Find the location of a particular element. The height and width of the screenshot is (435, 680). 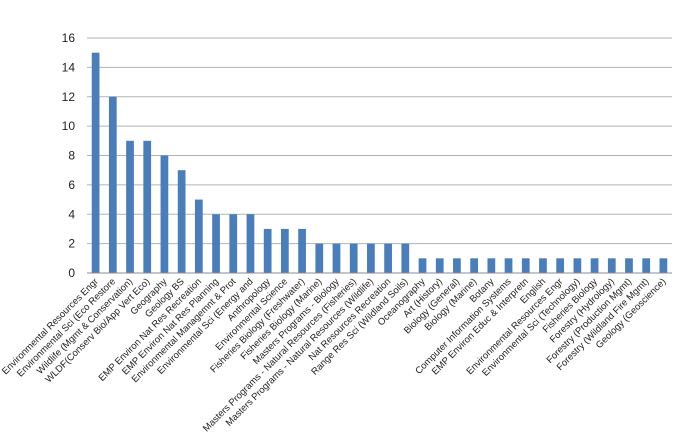

y-tick-label: 12 is located at coordinates (69, 97).